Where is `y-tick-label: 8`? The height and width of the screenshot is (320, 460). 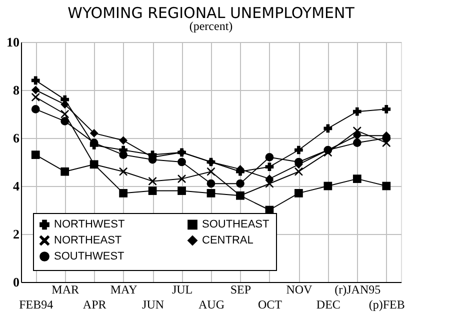 y-tick-label: 8 is located at coordinates (16, 90).